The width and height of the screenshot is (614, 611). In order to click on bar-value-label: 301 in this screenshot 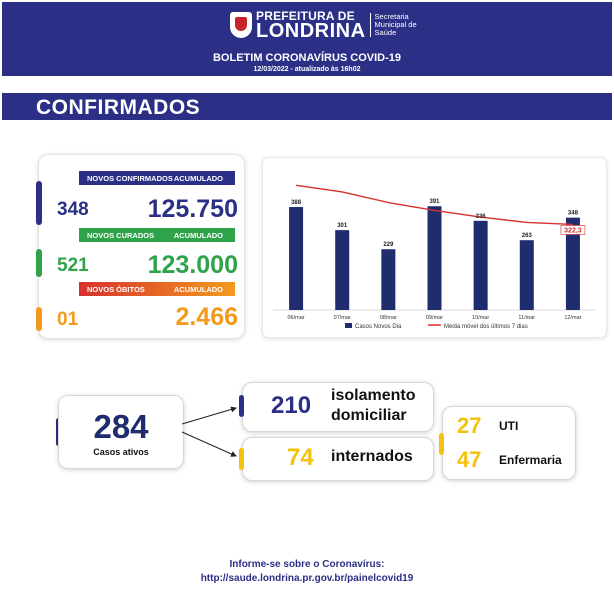, I will do `click(342, 226)`.